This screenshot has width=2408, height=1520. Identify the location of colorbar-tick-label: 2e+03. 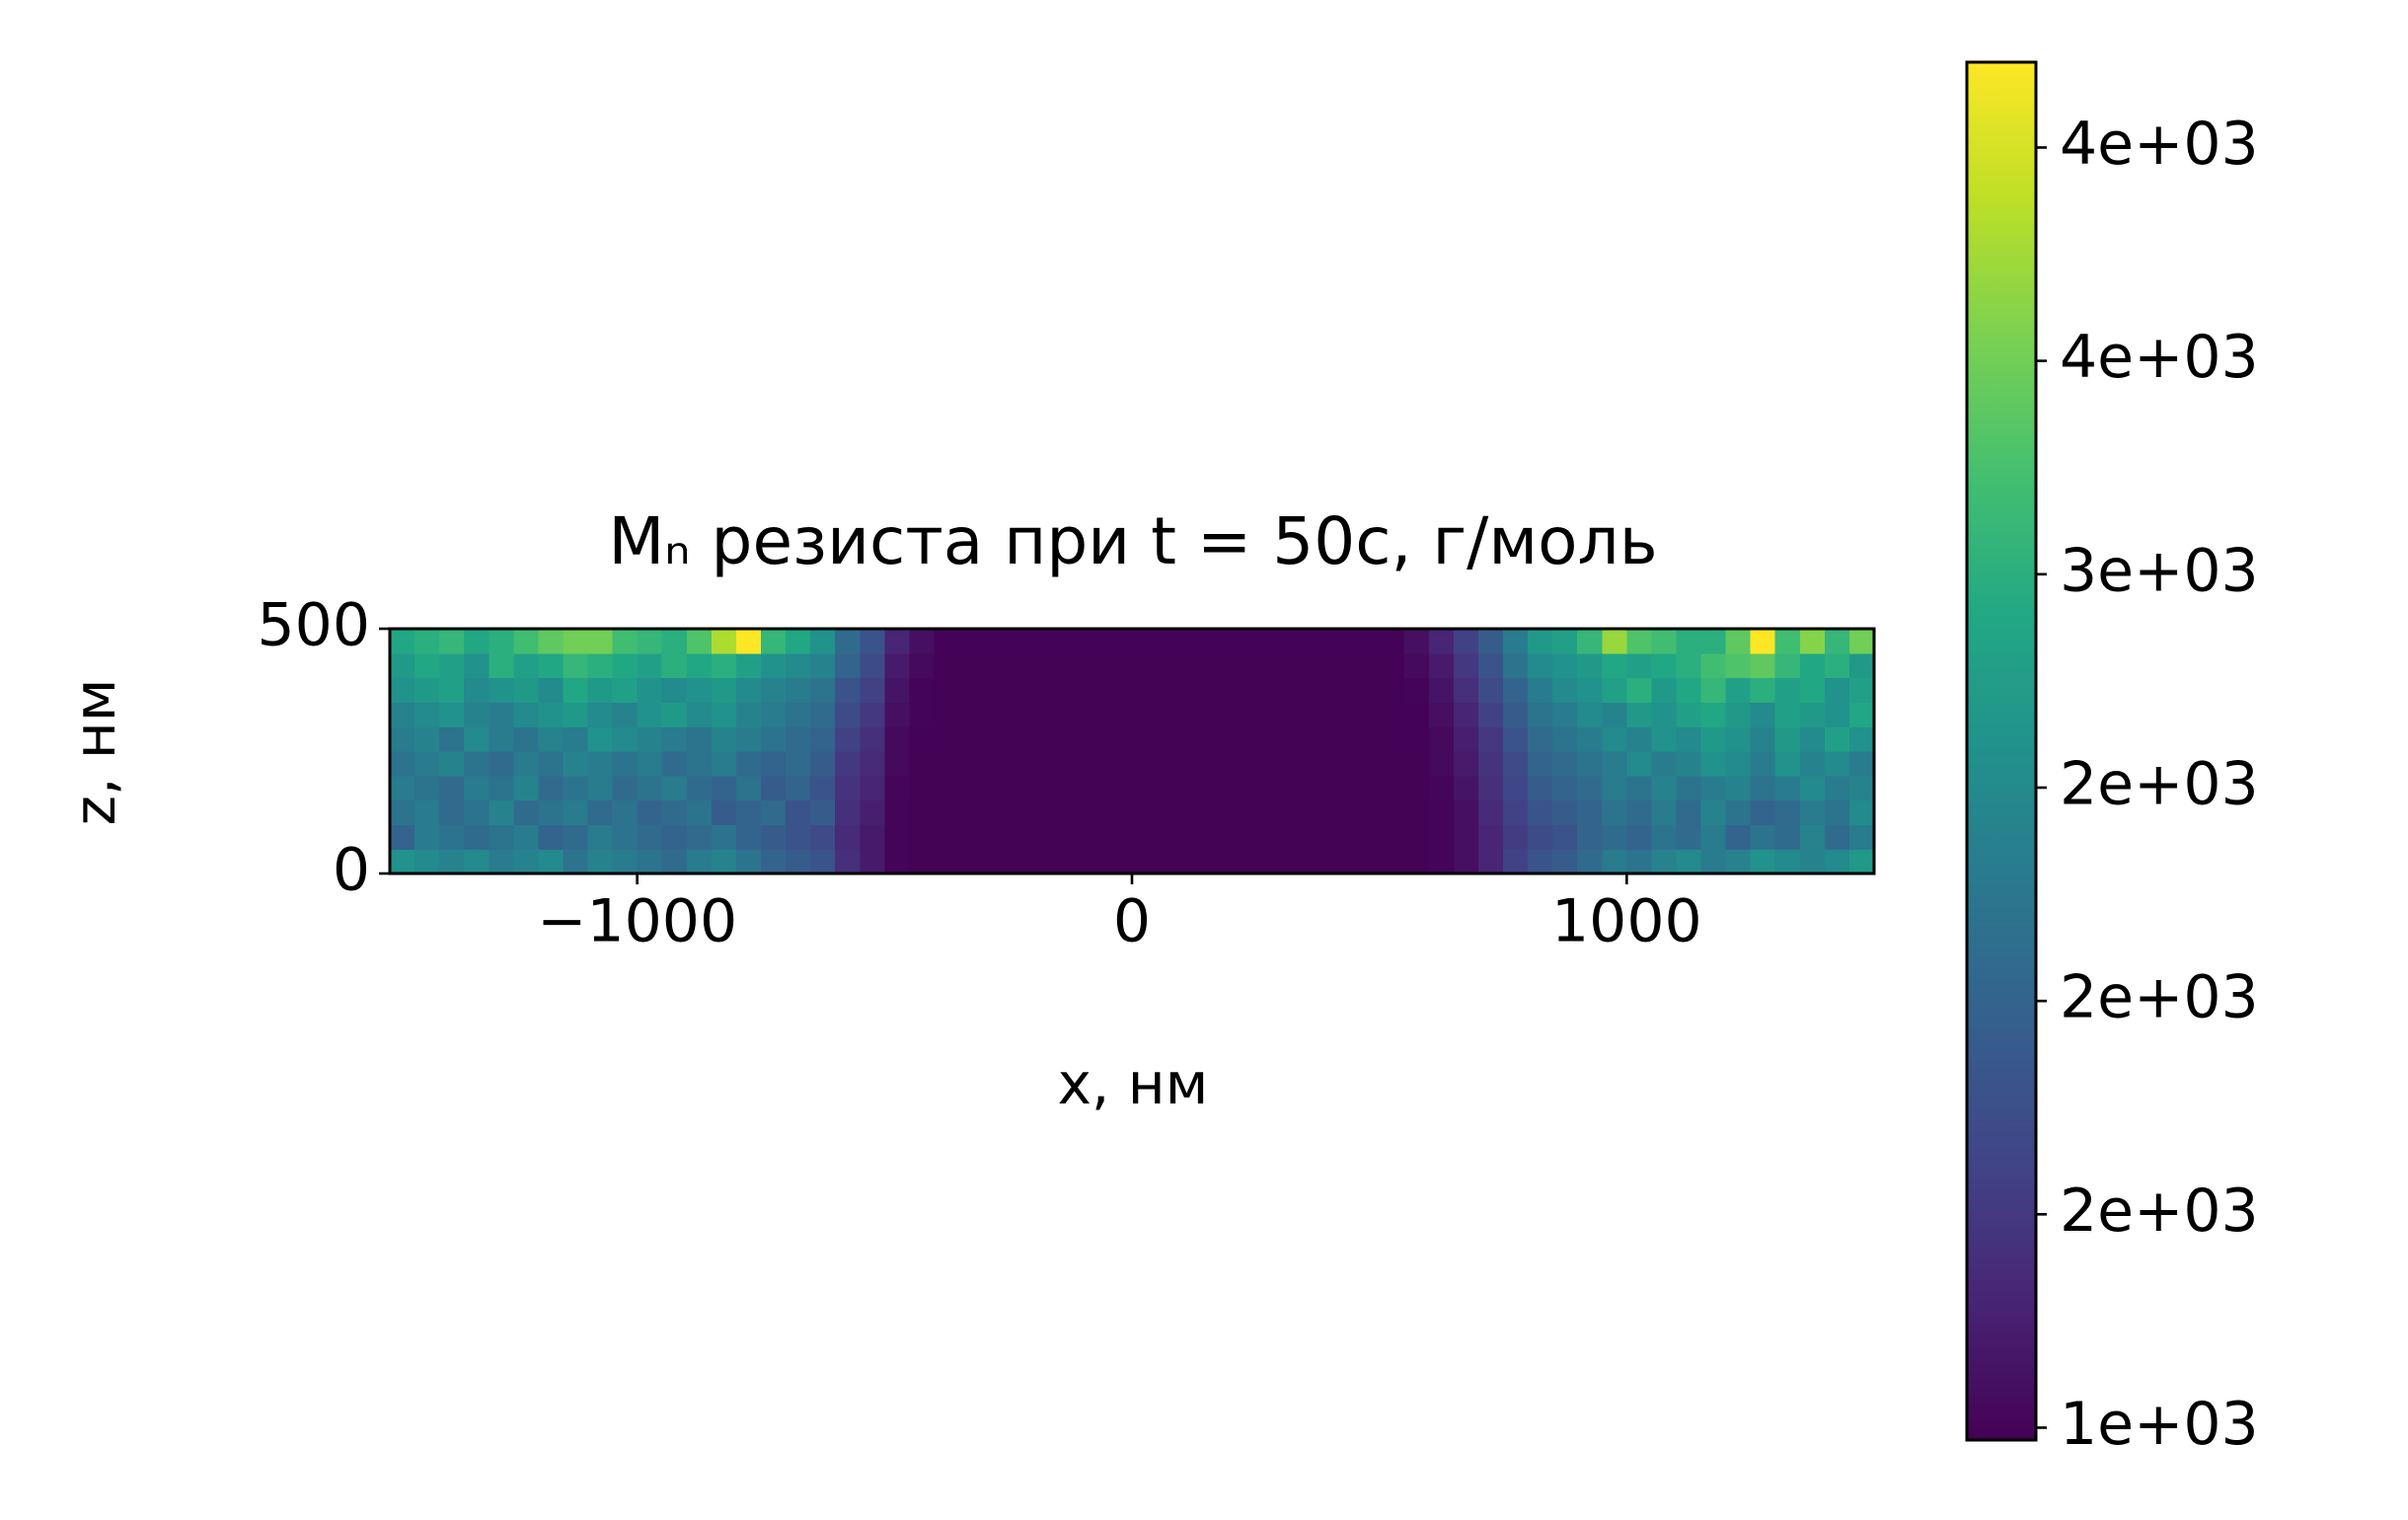
(2160, 997).